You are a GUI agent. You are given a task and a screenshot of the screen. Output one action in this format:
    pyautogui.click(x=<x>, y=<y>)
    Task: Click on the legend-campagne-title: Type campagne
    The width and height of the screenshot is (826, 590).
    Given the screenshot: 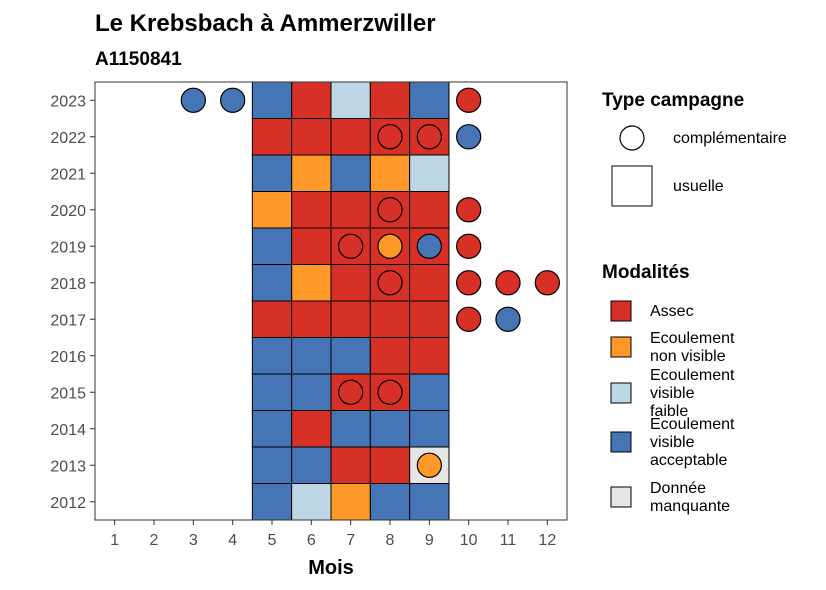 What is the action you would take?
    pyautogui.click(x=673, y=100)
    